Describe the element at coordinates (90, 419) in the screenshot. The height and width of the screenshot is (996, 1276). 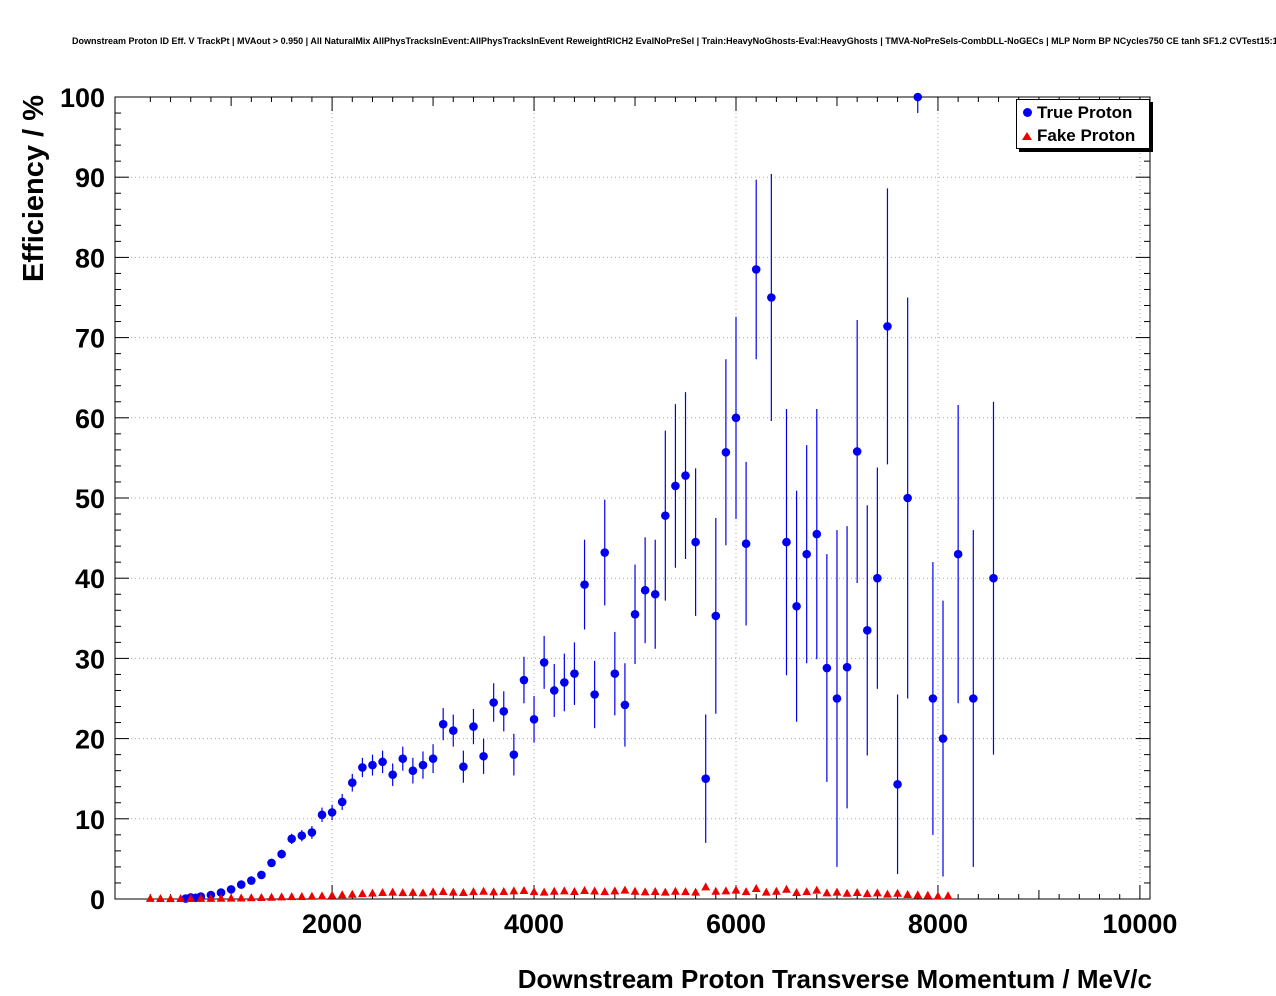
I see `y-tick-label: 60` at that location.